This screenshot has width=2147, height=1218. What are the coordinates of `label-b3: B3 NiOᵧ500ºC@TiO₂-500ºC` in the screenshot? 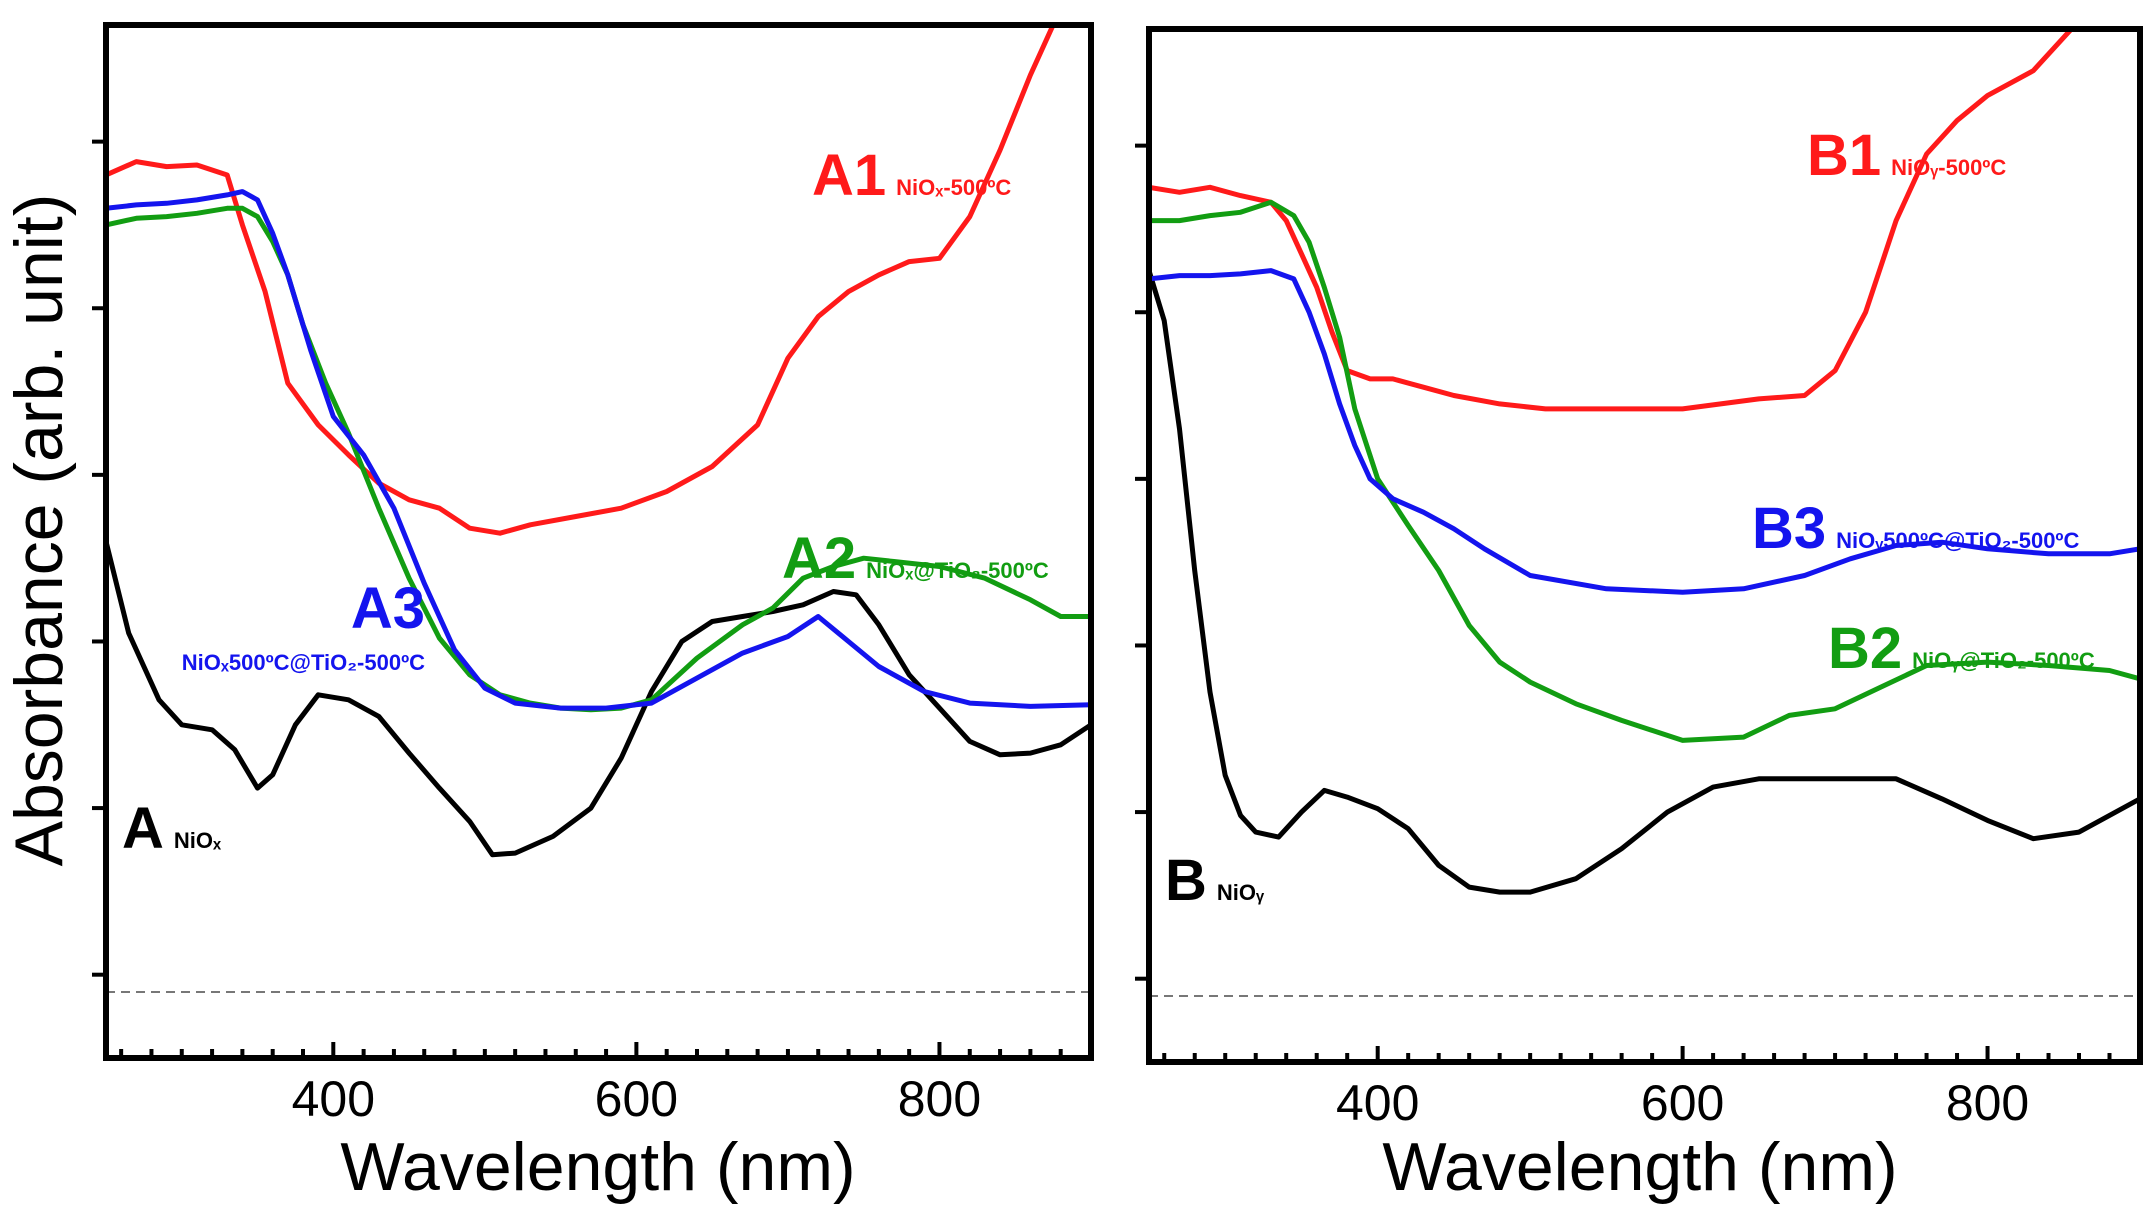 It's located at (1915, 528).